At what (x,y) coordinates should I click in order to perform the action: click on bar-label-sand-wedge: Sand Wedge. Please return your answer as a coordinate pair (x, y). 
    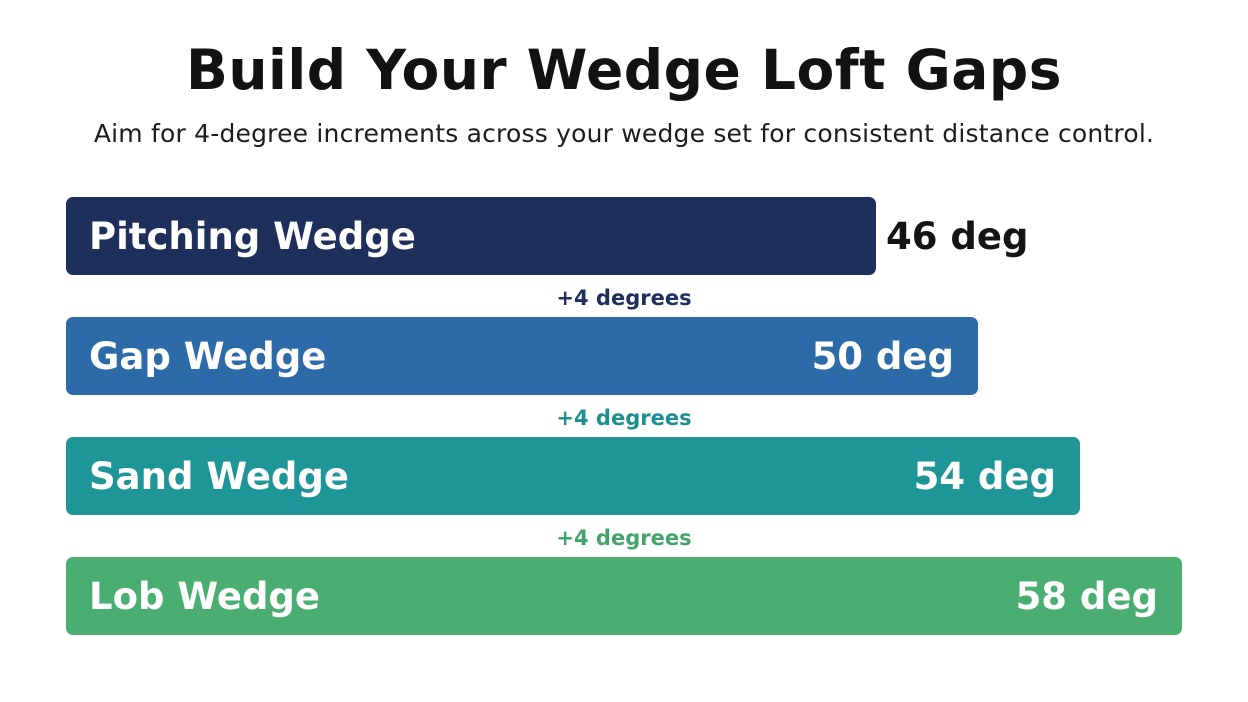
    Looking at the image, I should click on (219, 476).